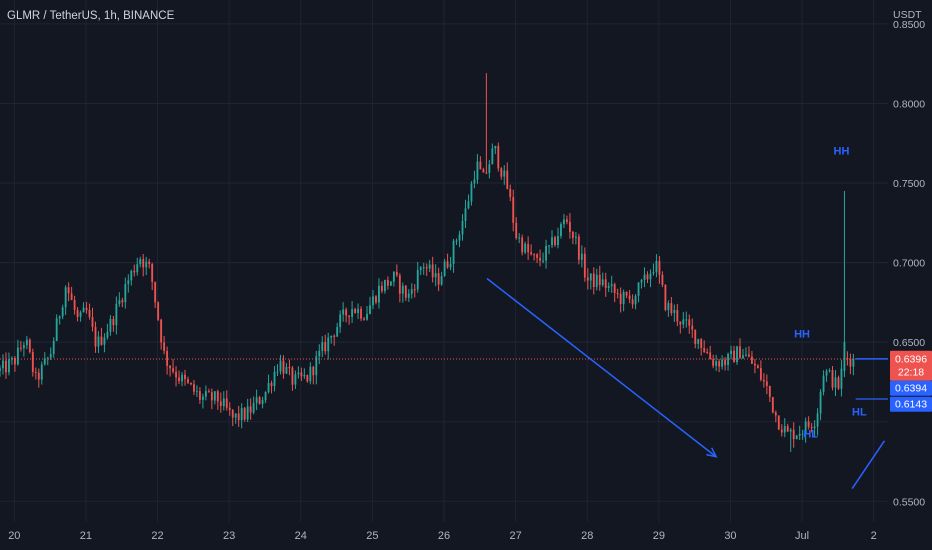 Image resolution: width=932 pixels, height=550 pixels. I want to click on x-tick-label: 27, so click(515, 536).